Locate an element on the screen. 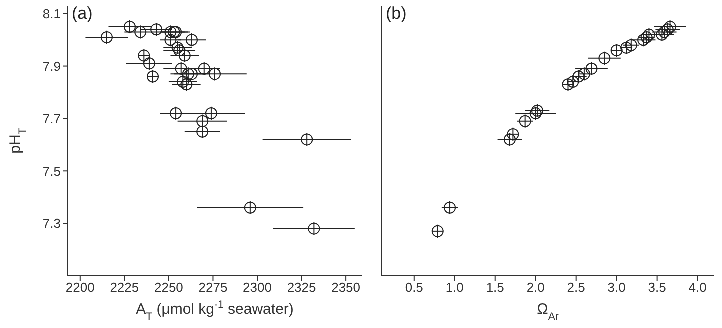 This screenshot has width=722, height=328. x-tick-label: 0.5 is located at coordinates (414, 288).